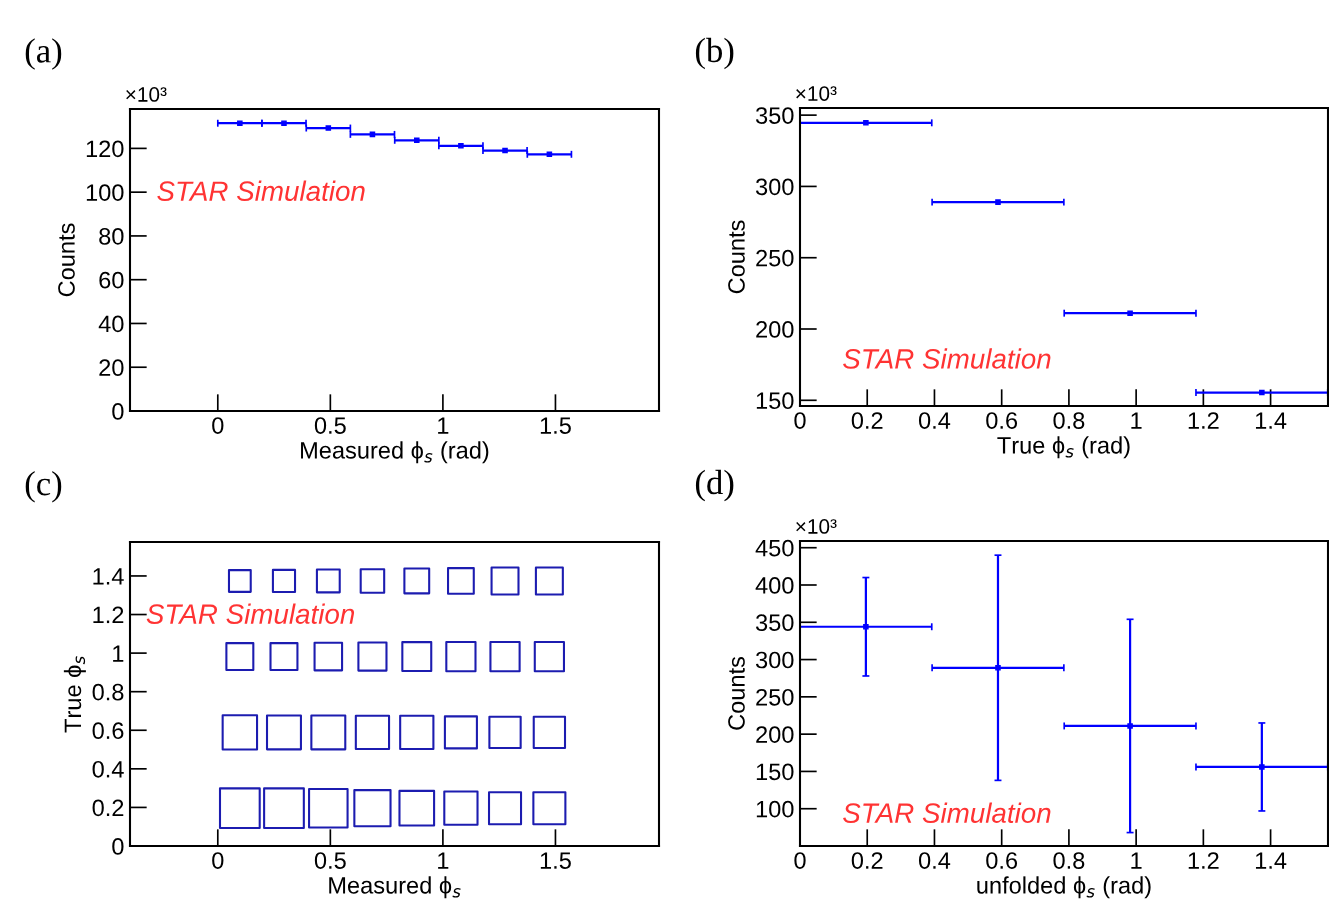 The width and height of the screenshot is (1329, 909). What do you see at coordinates (108, 731) in the screenshot?
I see `y-tick-label: 0.6` at bounding box center [108, 731].